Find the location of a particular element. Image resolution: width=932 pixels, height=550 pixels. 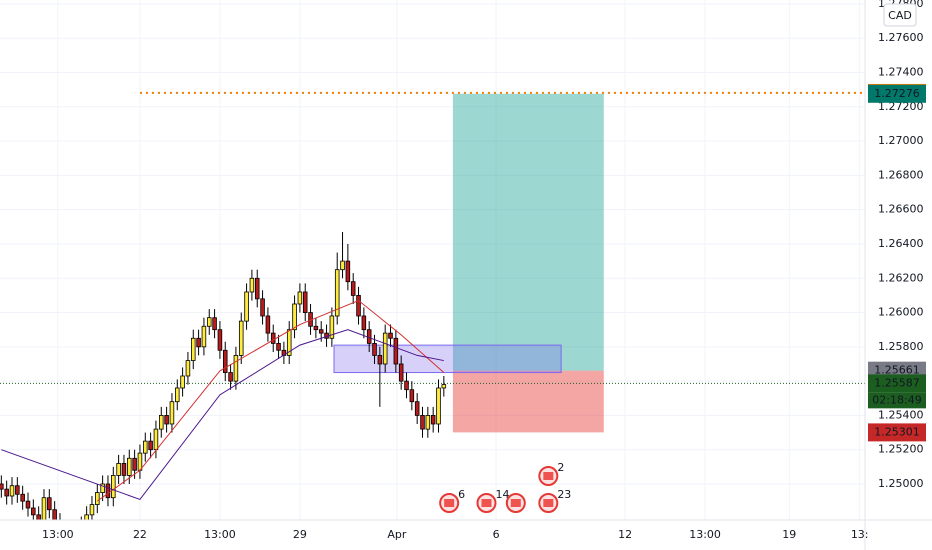

x-tick-label: 13: is located at coordinates (860, 534).